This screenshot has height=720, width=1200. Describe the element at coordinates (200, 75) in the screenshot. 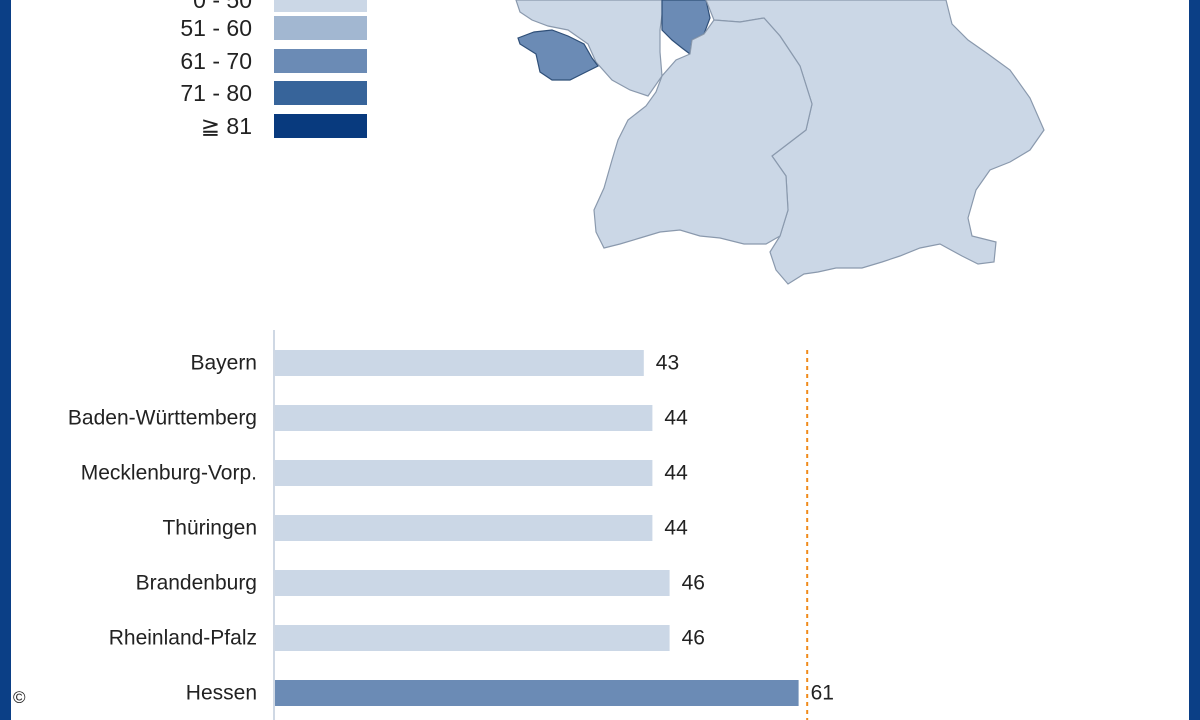

I see `legend: 0 - 50 51 - 60 61 - 70 71 - 80 ≧ 81` at that location.